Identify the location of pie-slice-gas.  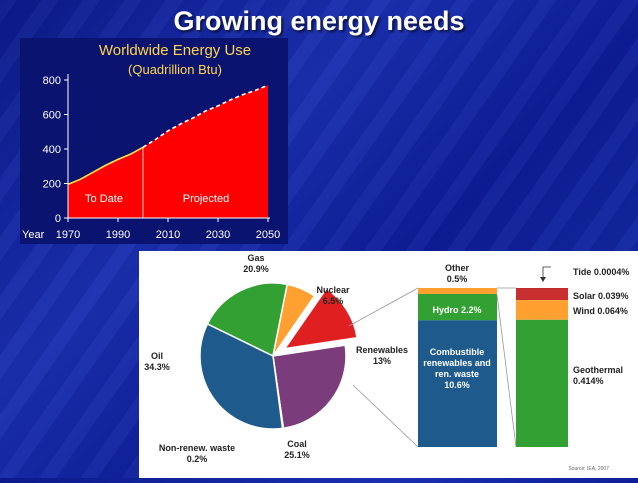
(247, 320).